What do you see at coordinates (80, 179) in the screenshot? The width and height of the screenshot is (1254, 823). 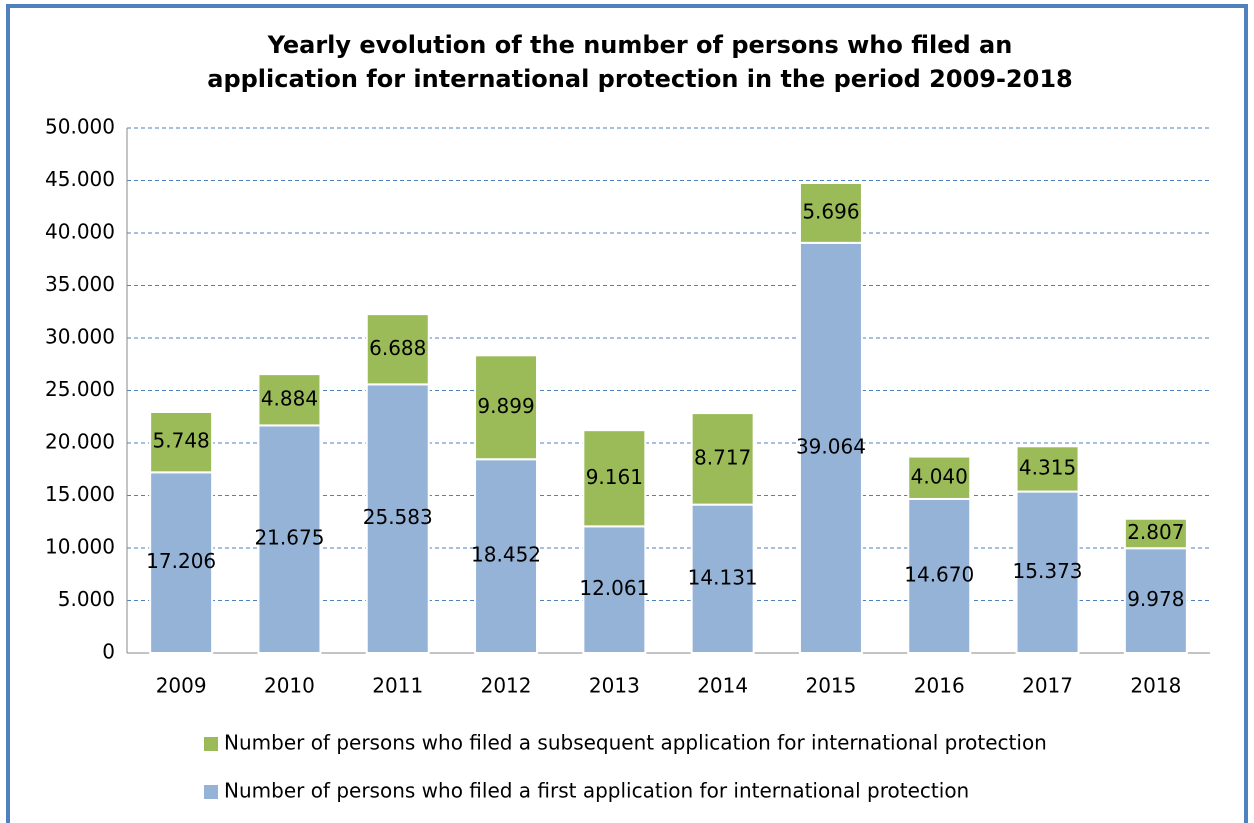 I see `y-tick-label: 45.000` at bounding box center [80, 179].